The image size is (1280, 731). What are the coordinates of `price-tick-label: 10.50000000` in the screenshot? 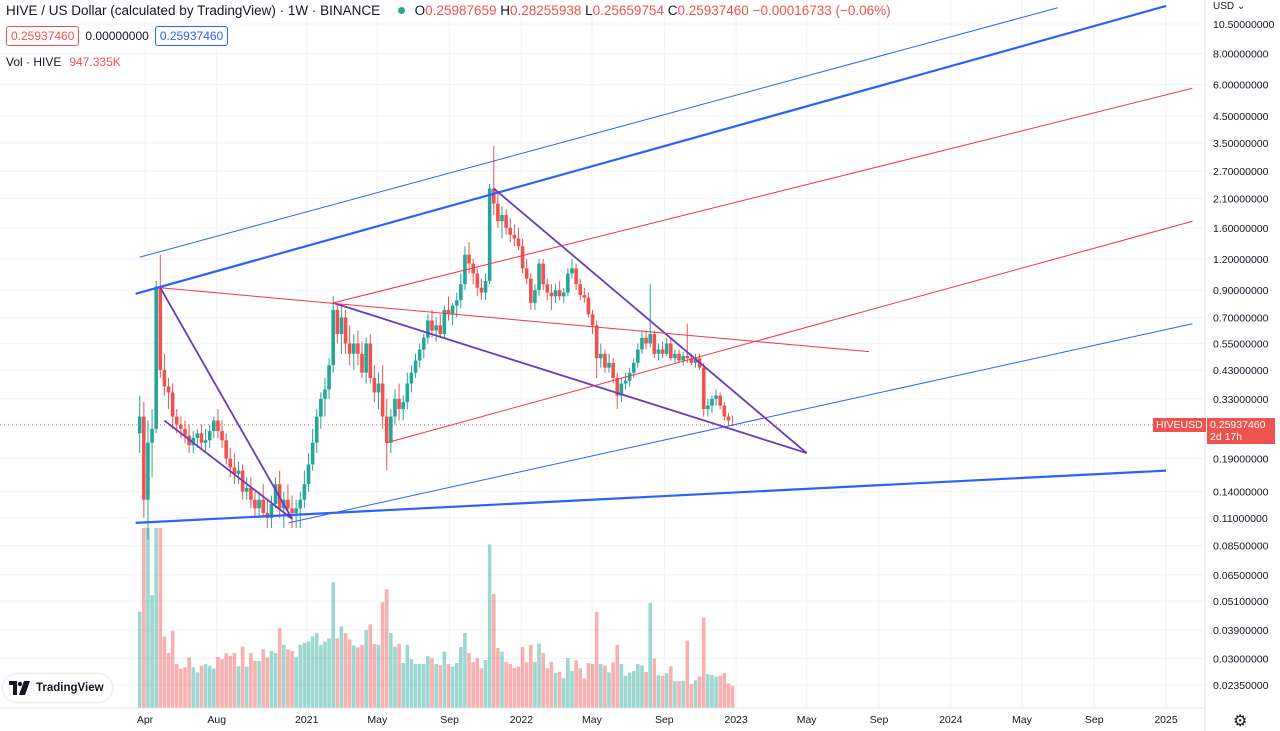 It's located at (1243, 25).